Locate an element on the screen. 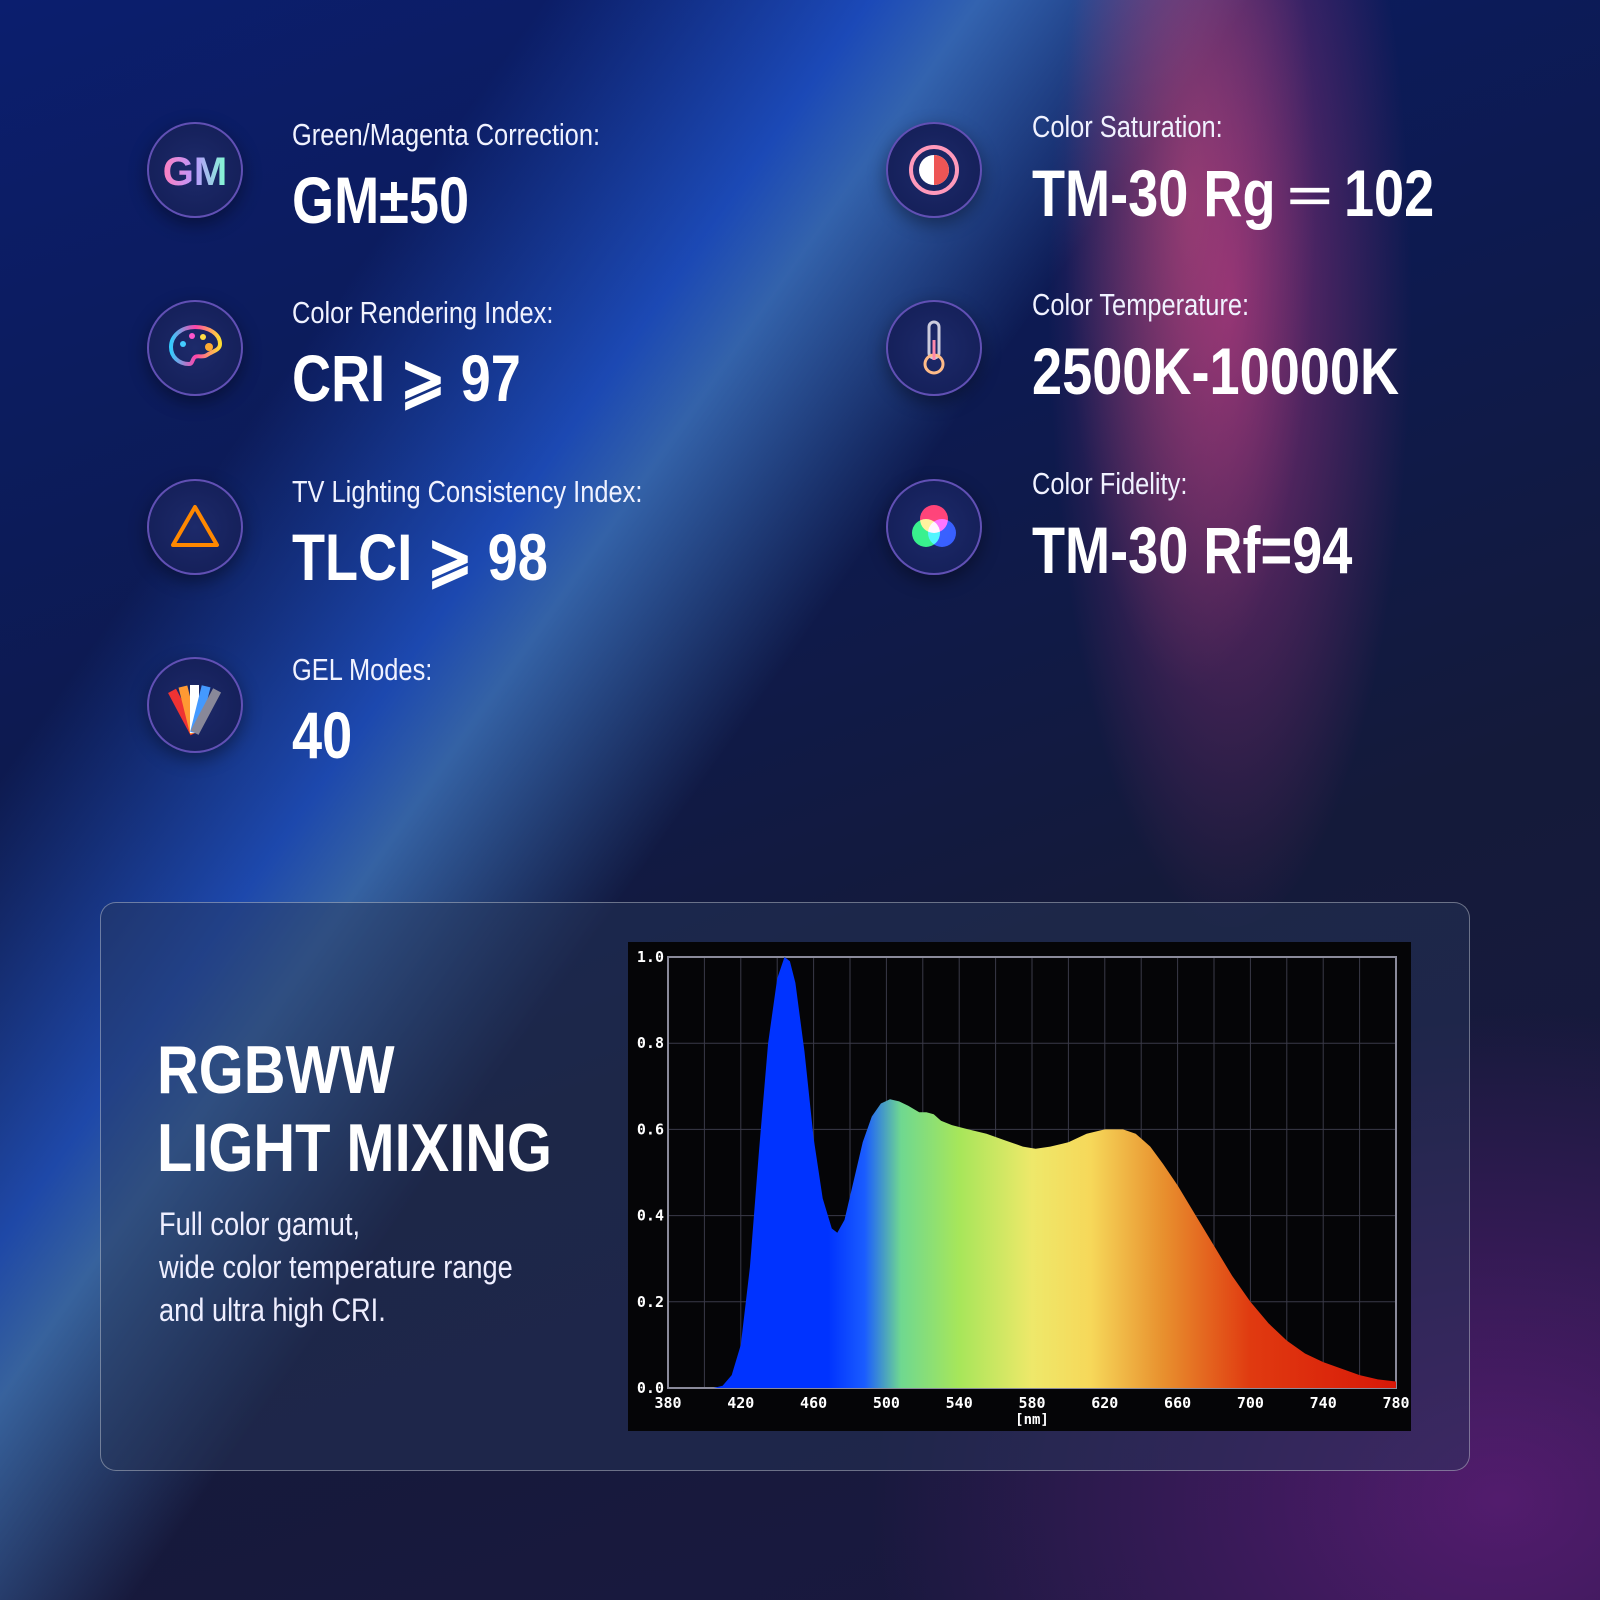 The height and width of the screenshot is (1600, 1600). x-tick-label: 660 is located at coordinates (1177, 1403).